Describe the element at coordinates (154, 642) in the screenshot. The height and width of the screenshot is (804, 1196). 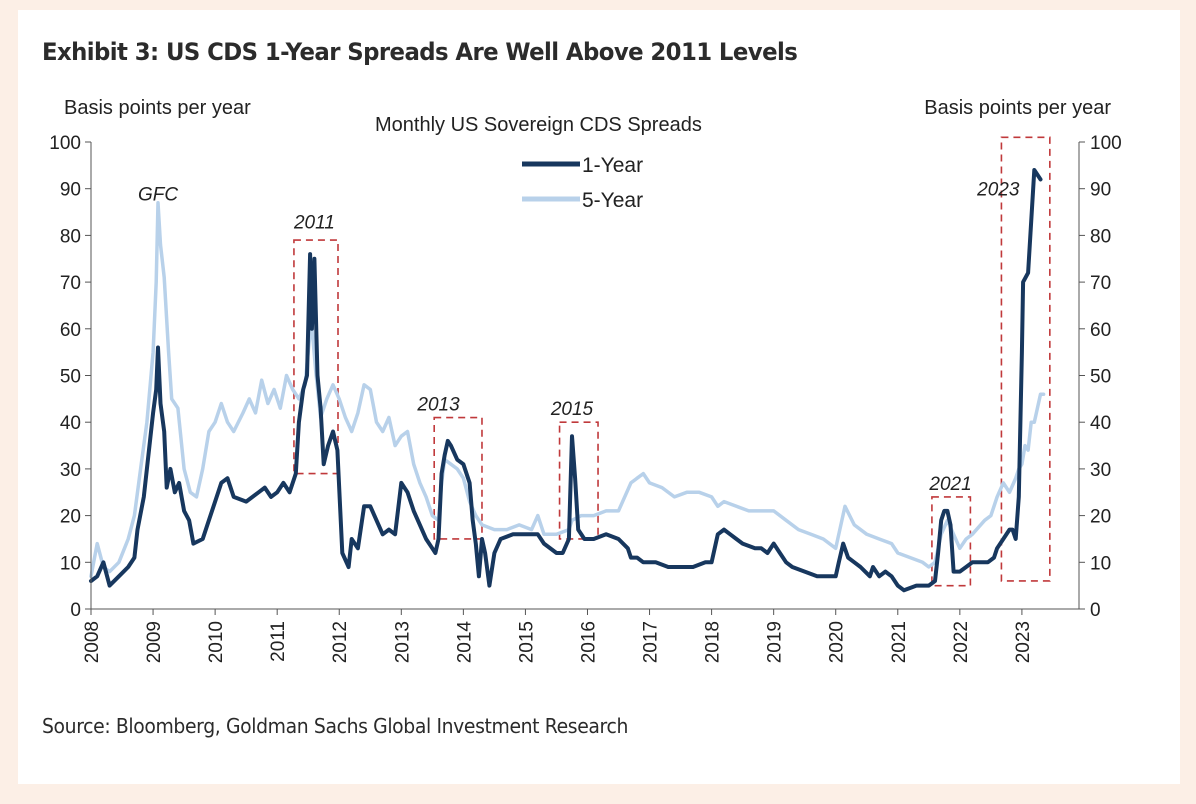
I see `x-tick-label: 2009` at that location.